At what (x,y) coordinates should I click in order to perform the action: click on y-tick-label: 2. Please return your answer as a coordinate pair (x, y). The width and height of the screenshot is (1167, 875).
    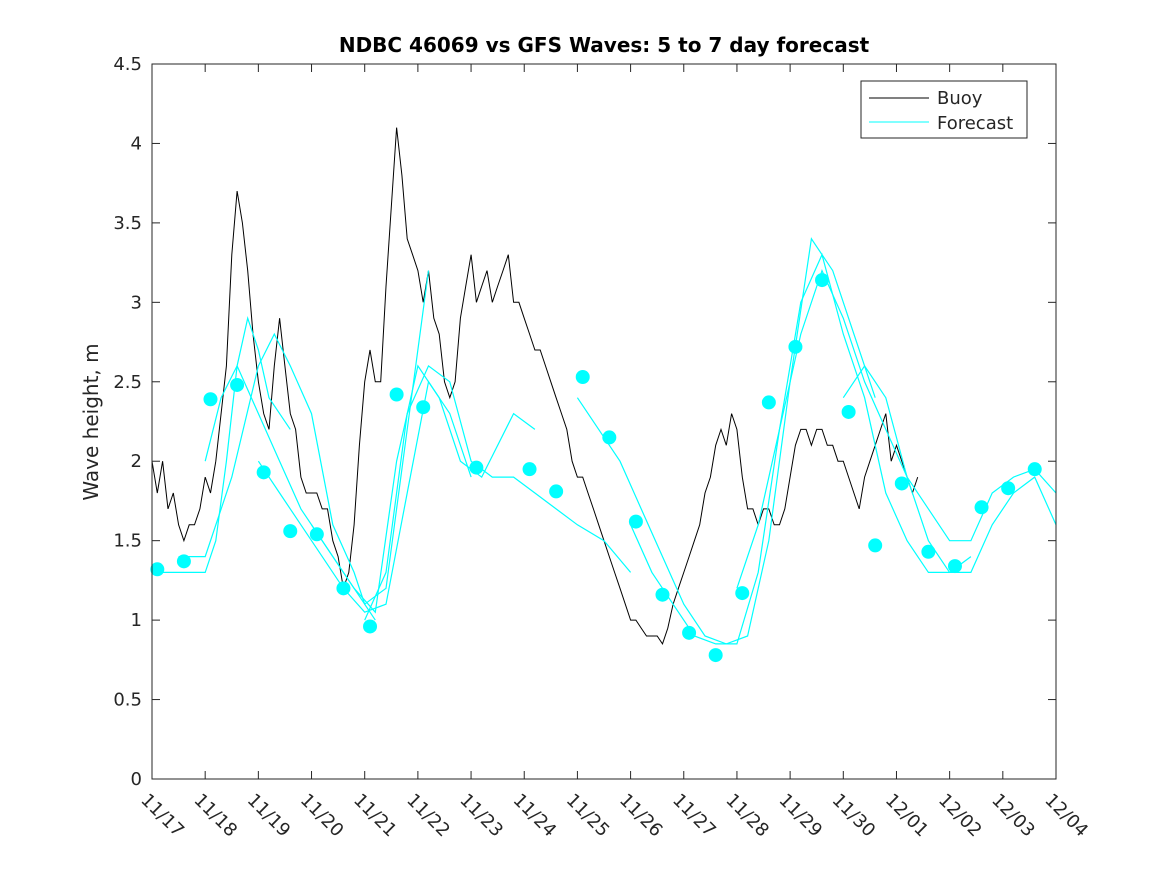
    Looking at the image, I should click on (136, 461).